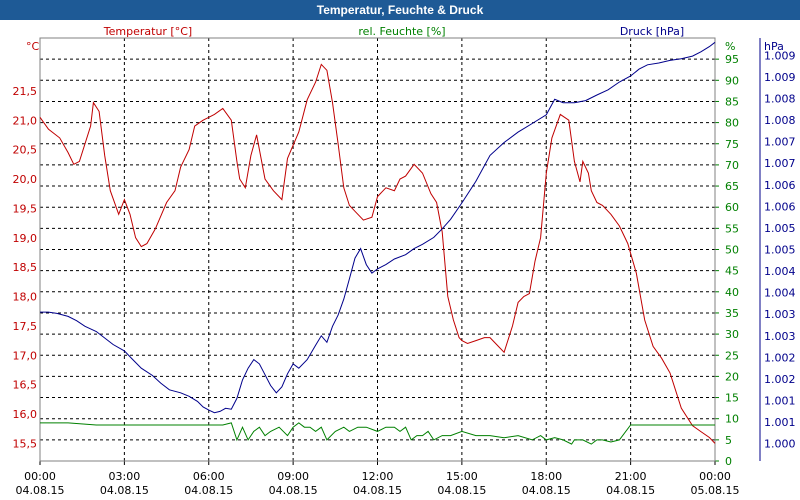 This screenshot has height=500, width=800. I want to click on humidity-tick-label: 60, so click(732, 207).